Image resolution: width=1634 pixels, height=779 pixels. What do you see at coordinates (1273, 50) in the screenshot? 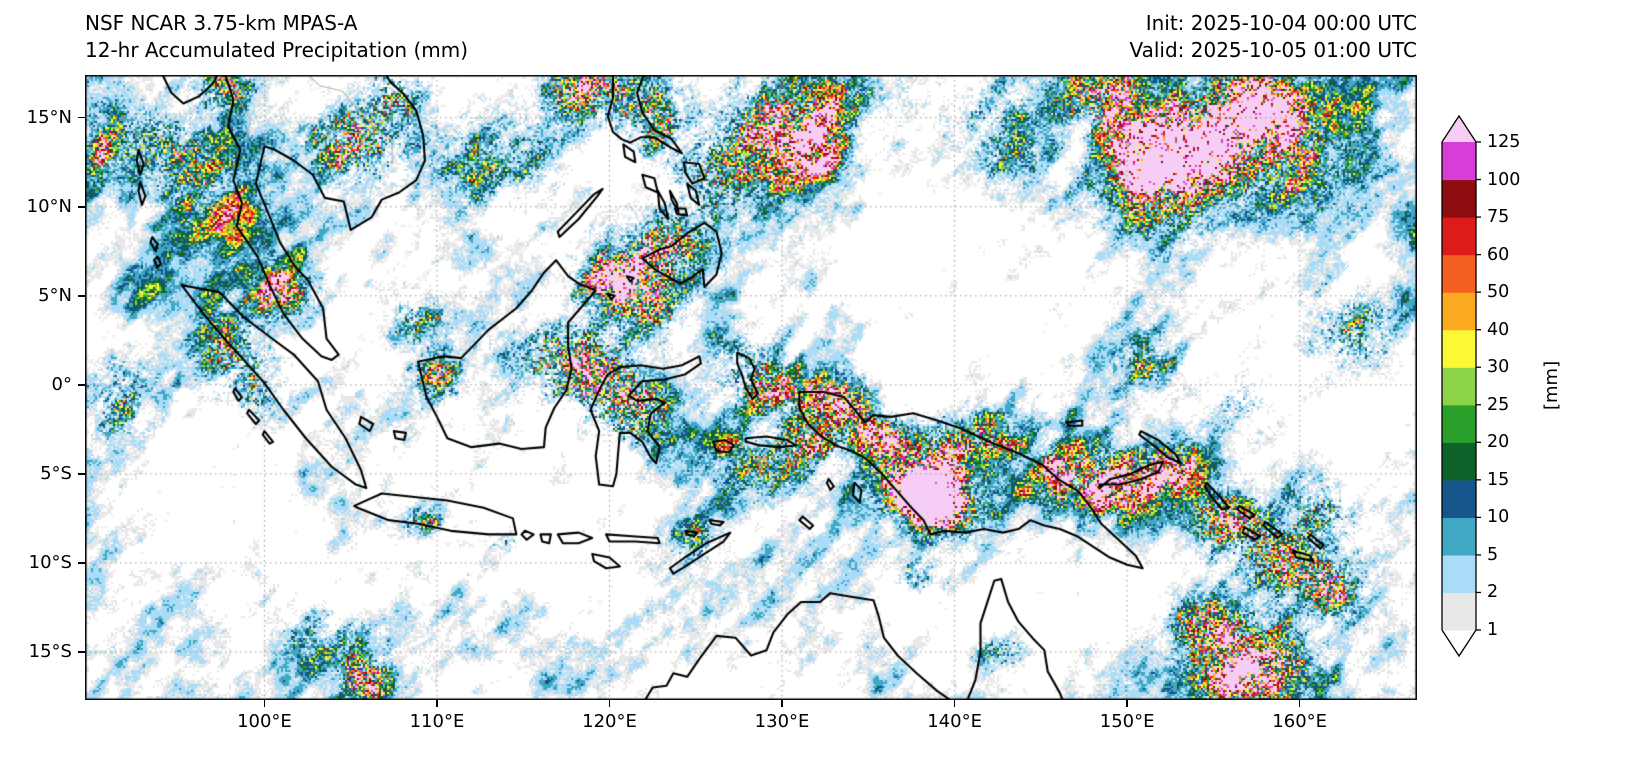
I see `valid-time: Valid: 2025-10-05 01:00 UTC` at bounding box center [1273, 50].